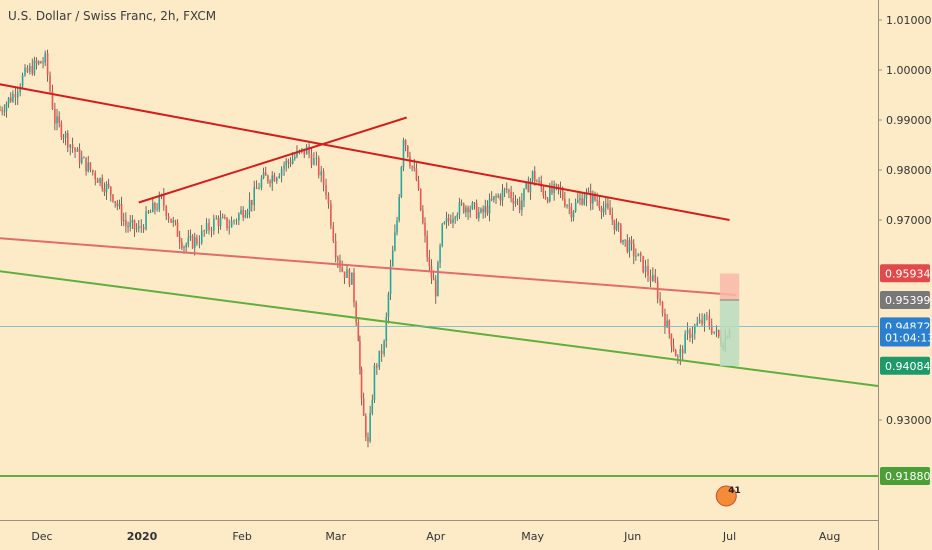 This screenshot has width=932, height=550. I want to click on time-tick-label: Feb, so click(241, 536).